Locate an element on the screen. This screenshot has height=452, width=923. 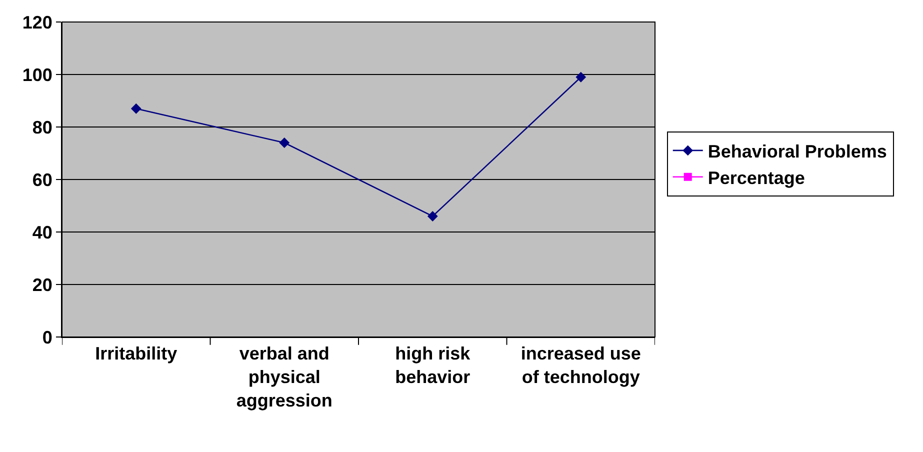
x-tick-label: verbal and physical aggression is located at coordinates (284, 377).